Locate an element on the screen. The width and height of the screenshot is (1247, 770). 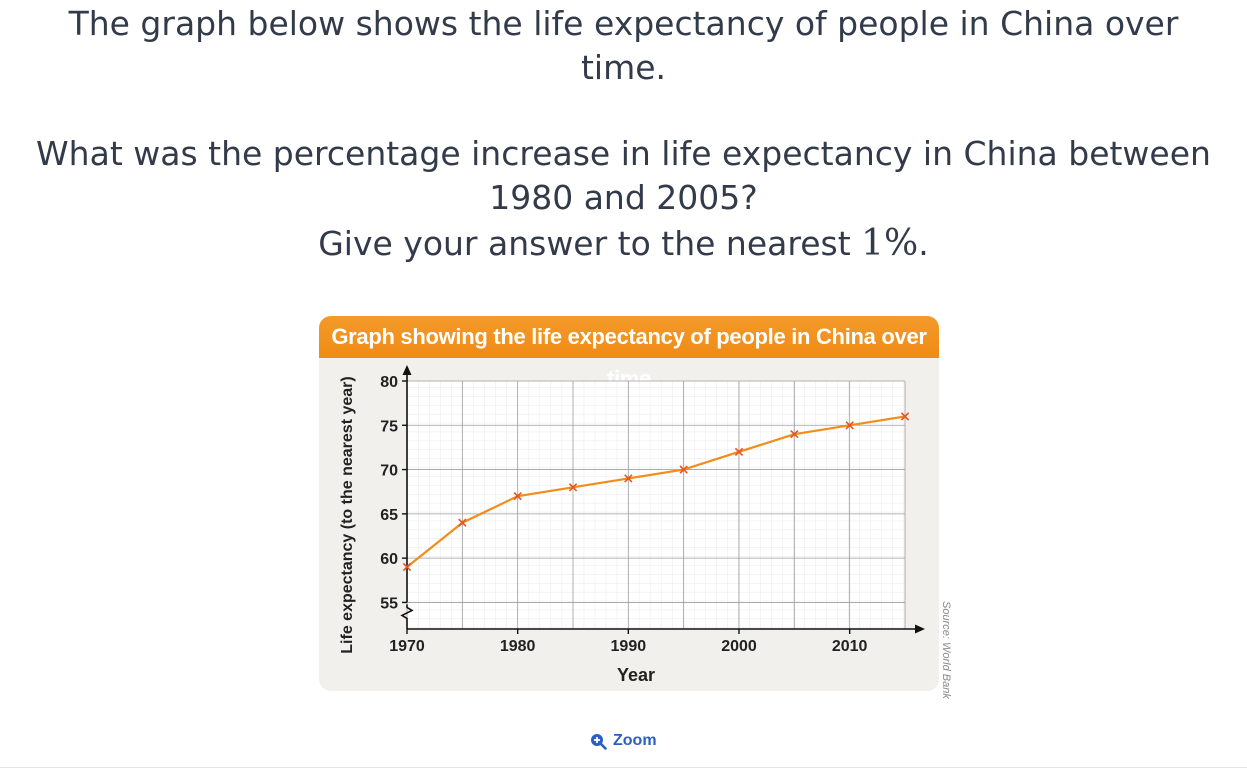
question-line-4-text: Give your answer to the nearest is located at coordinates (590, 243).